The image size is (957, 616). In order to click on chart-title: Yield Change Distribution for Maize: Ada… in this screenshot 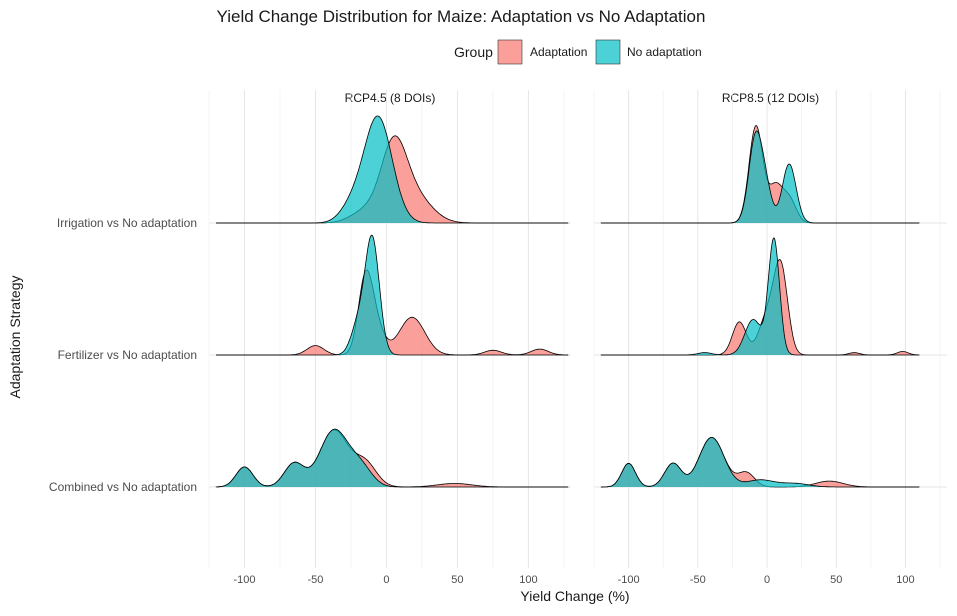, I will do `click(461, 16)`.